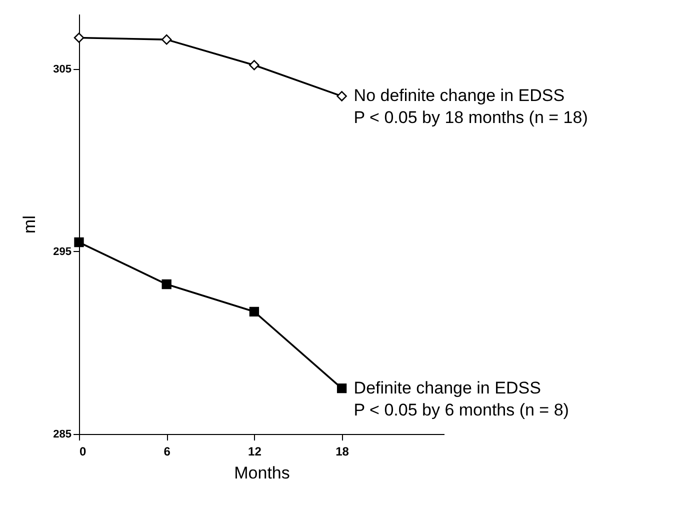 The height and width of the screenshot is (515, 684). What do you see at coordinates (62, 69) in the screenshot?
I see `y-tick-label: 305` at bounding box center [62, 69].